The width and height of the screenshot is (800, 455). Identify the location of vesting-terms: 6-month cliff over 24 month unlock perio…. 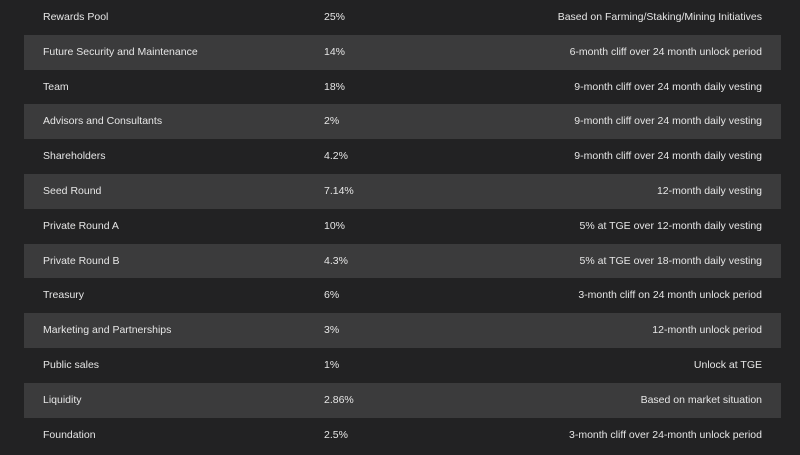
(665, 51).